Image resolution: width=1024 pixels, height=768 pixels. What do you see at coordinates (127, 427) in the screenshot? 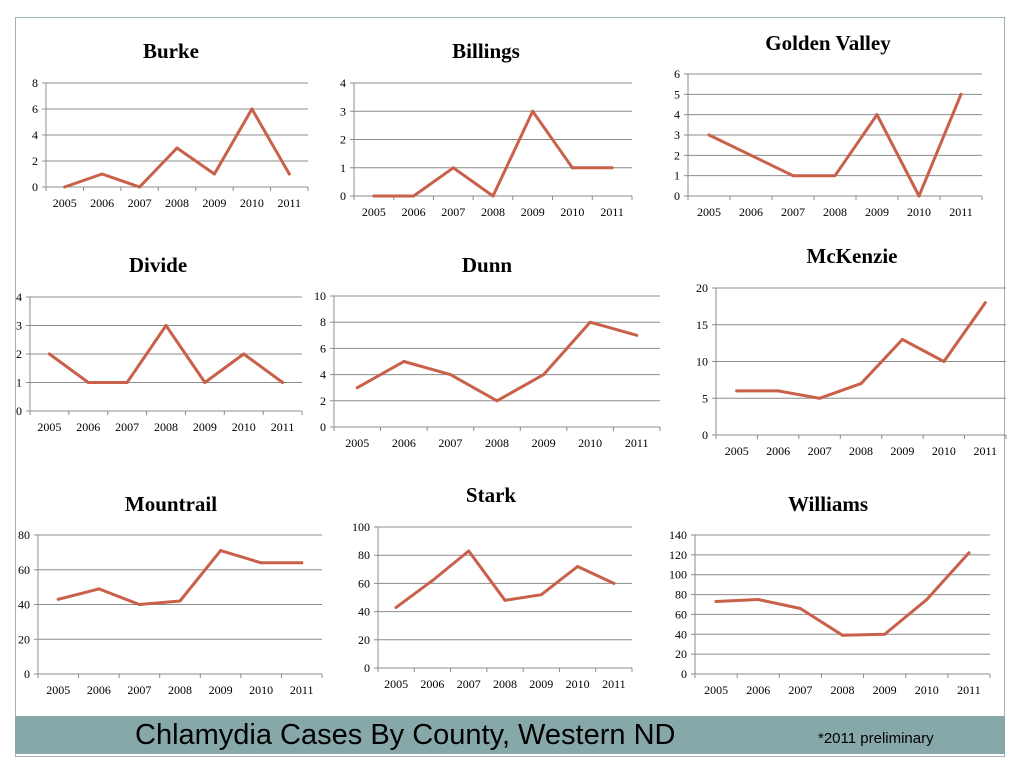
I see `divide-xtick-label: 2007` at bounding box center [127, 427].